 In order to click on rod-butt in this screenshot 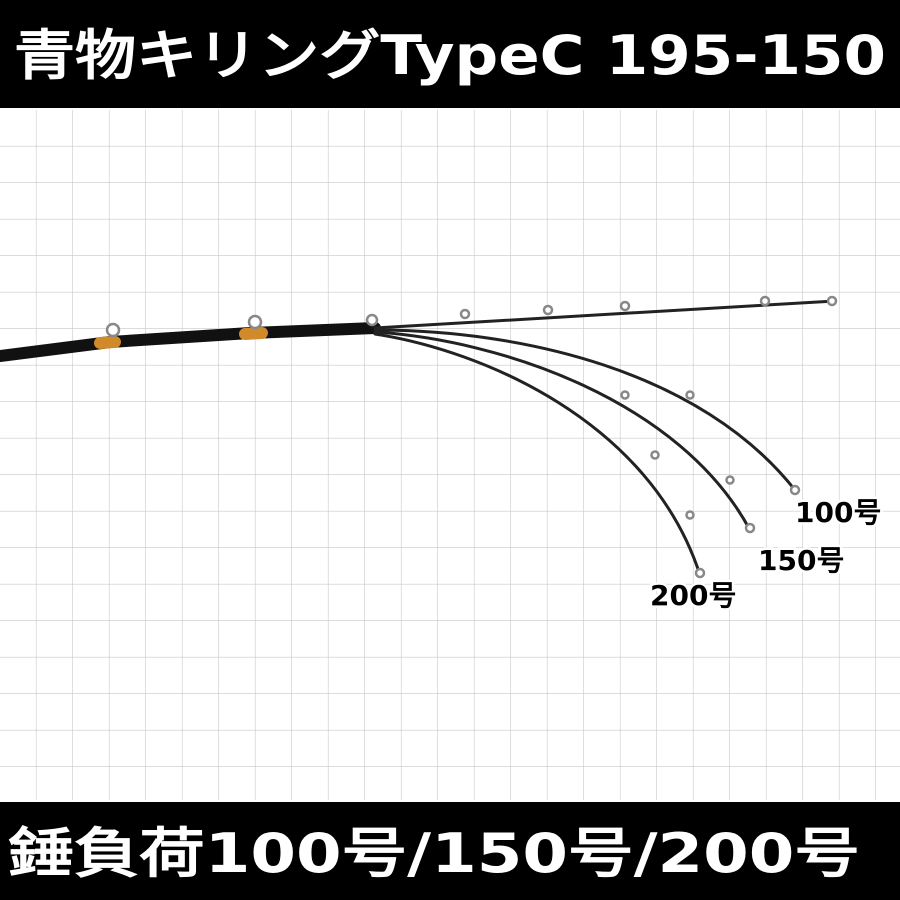, I will do `click(190, 342)`.